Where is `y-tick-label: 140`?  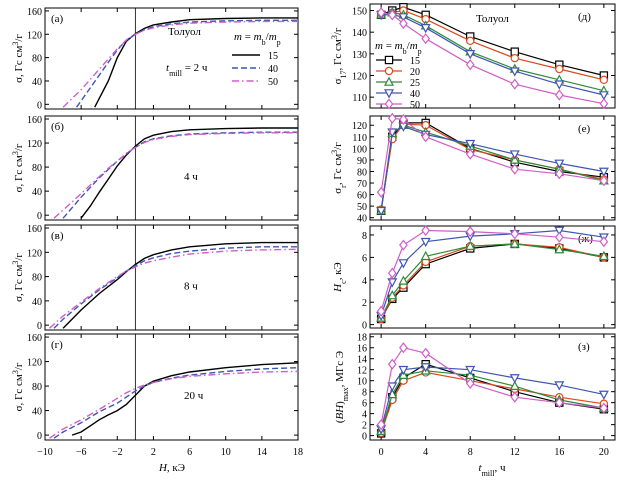 y-tick-label: 140 is located at coordinates (359, 33).